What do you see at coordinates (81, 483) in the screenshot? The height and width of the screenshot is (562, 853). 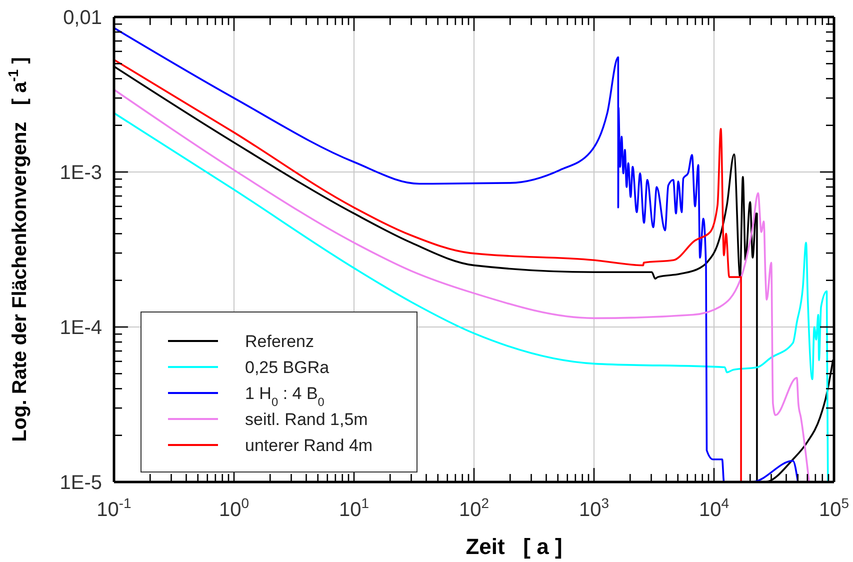 I see `y-tick-label: 1E-5` at bounding box center [81, 483].